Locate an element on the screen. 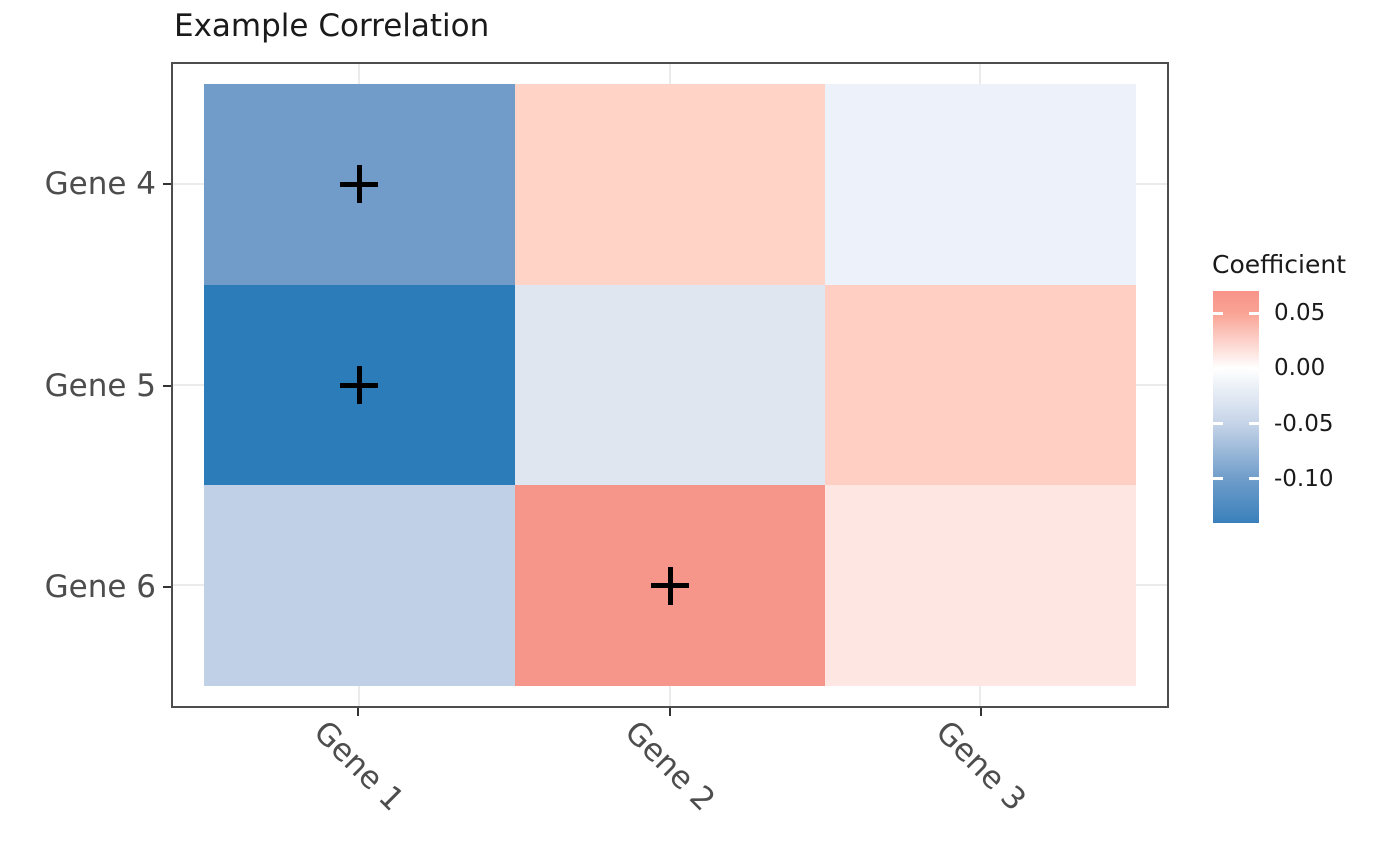 Image resolution: width=1400 pixels, height=866 pixels. chart-title: Example Correlation is located at coordinates (332, 26).